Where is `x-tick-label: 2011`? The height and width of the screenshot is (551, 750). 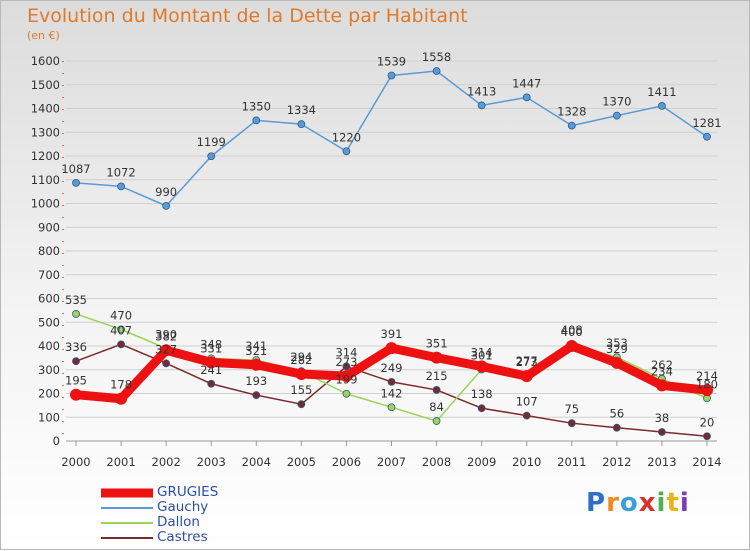
x-tick-label: 2011 is located at coordinates (571, 462).